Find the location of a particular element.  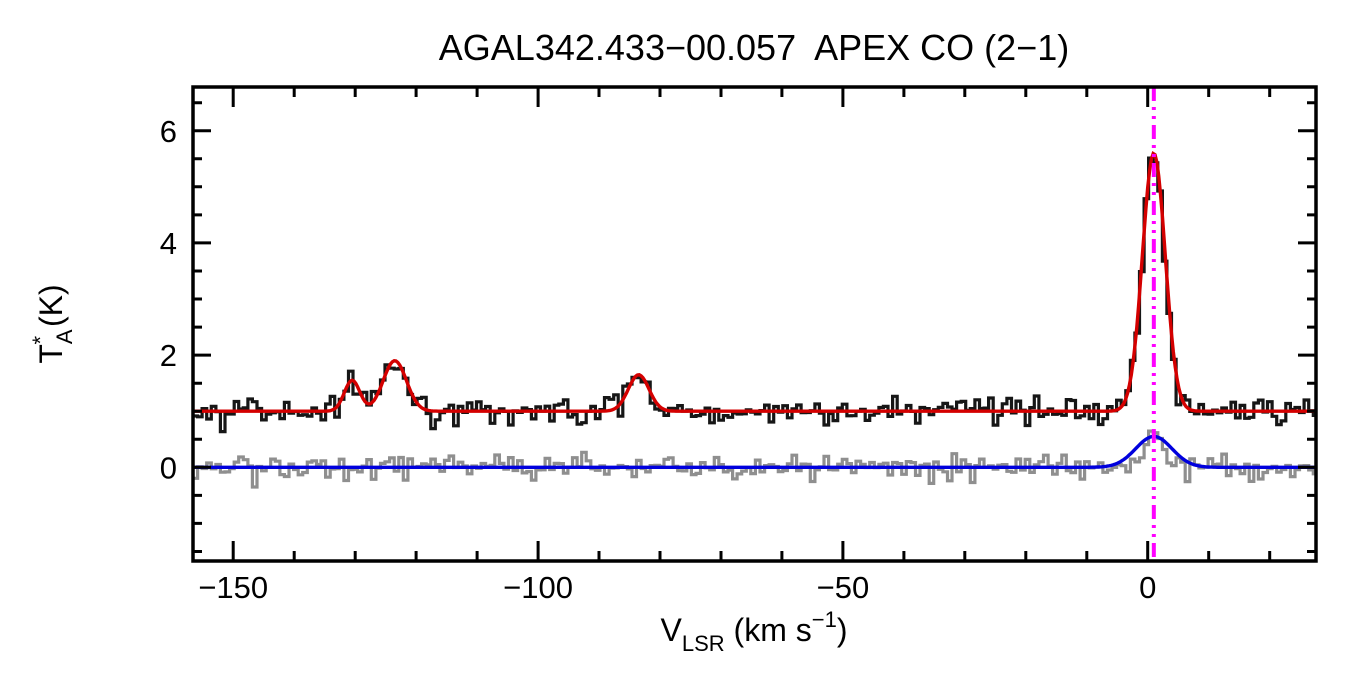

chart-title: AGAL342.433−00.057 APEX CO (2−1) is located at coordinates (754, 47).